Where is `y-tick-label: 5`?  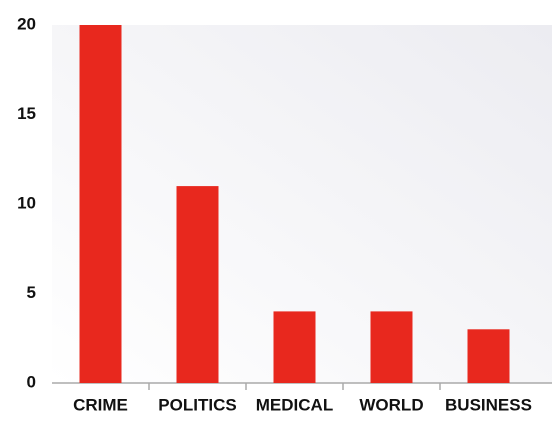 y-tick-label: 5 is located at coordinates (31, 292).